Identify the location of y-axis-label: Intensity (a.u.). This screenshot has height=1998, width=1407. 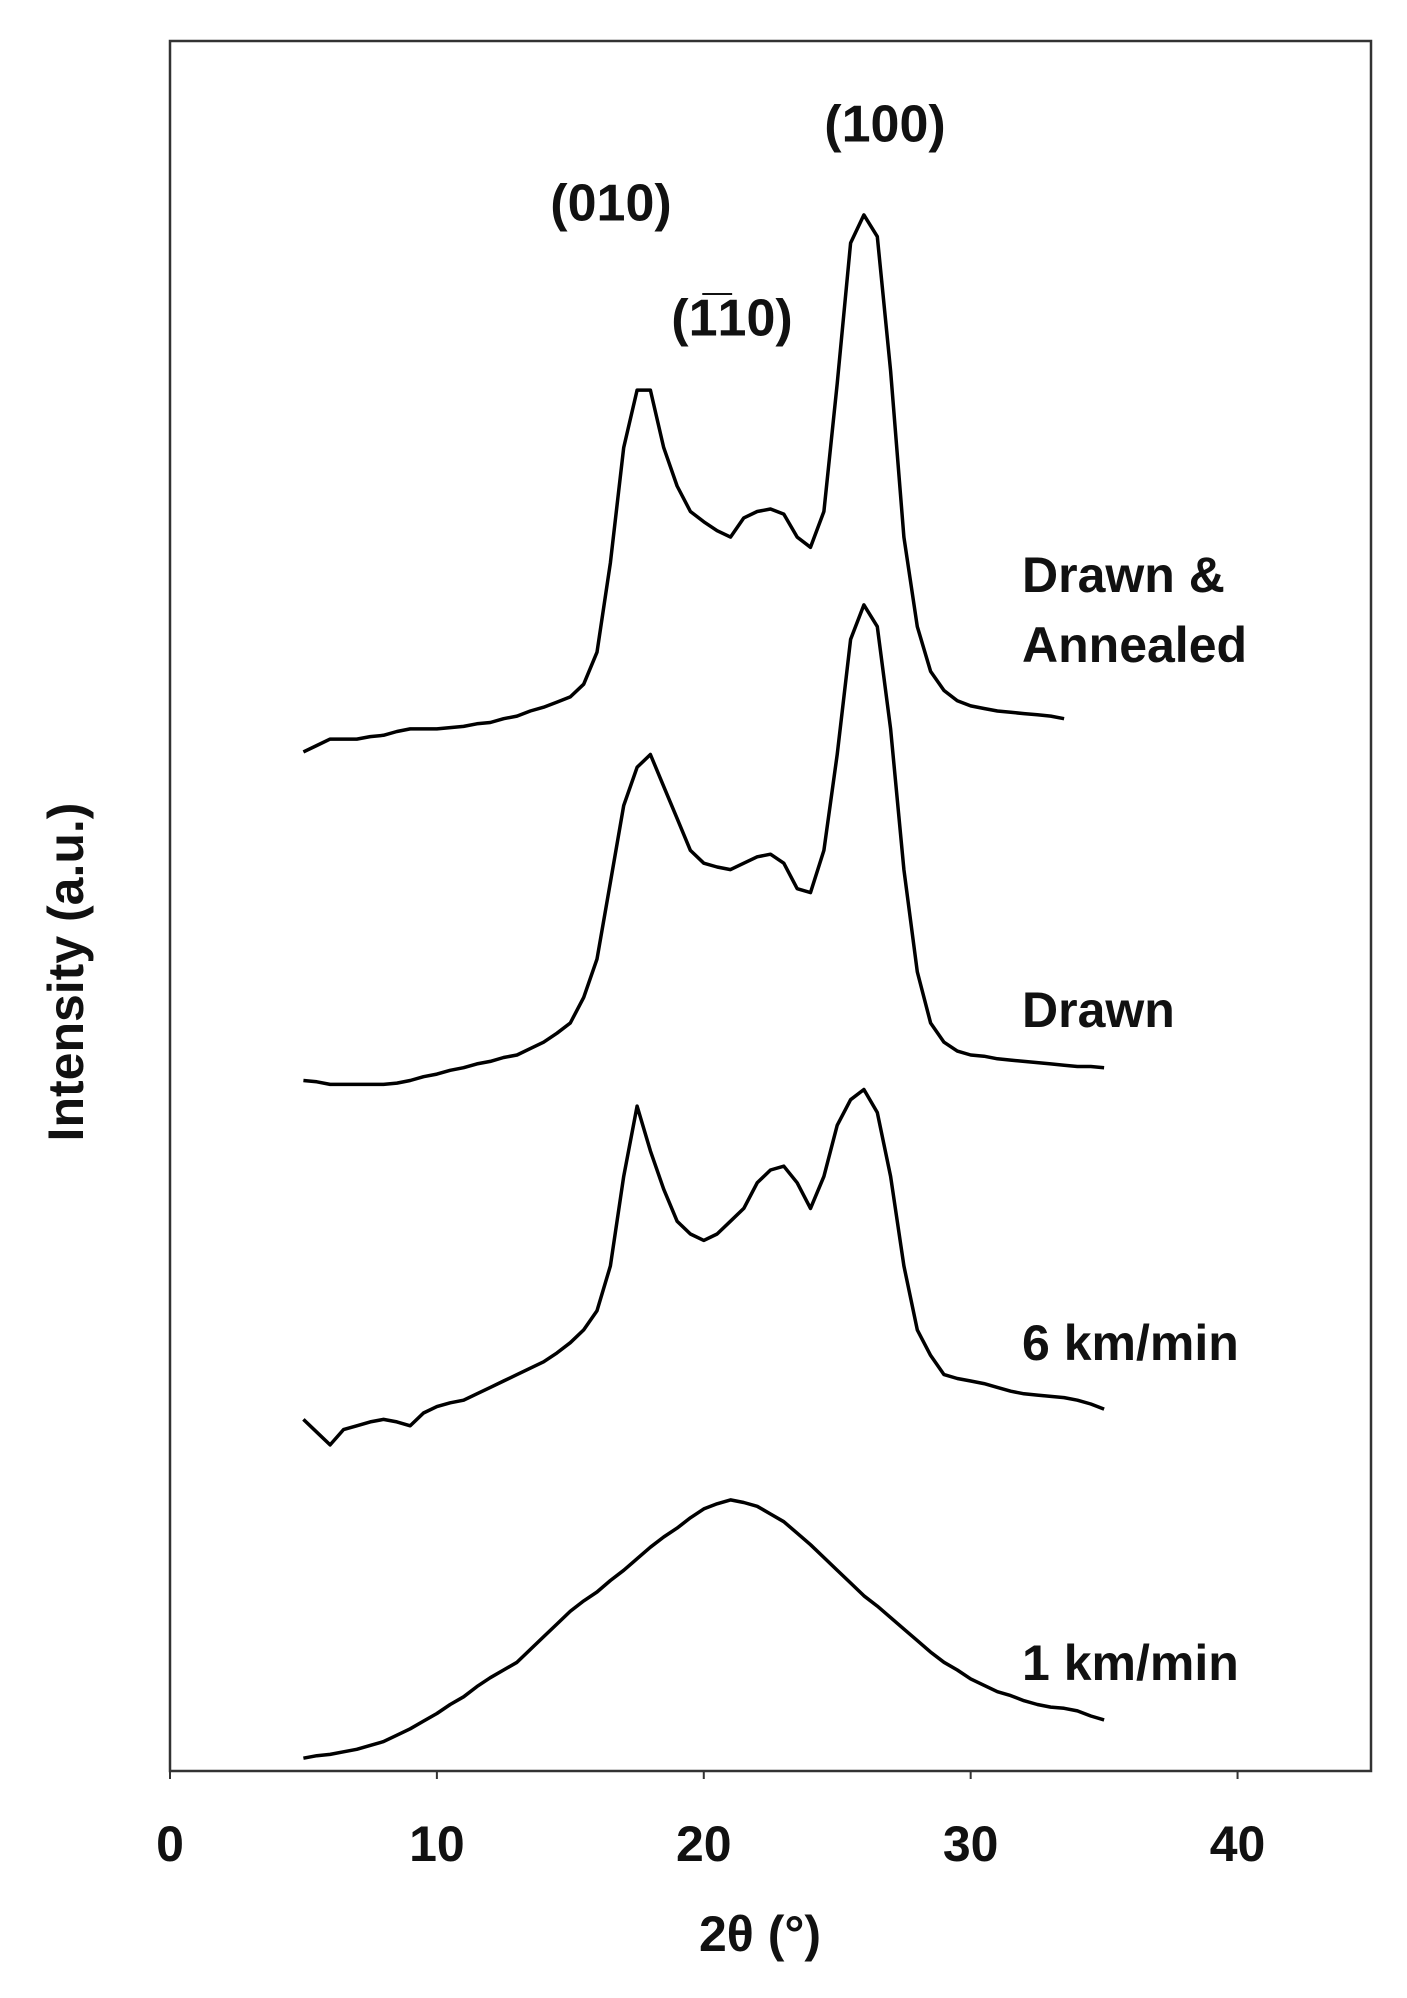
(66, 972).